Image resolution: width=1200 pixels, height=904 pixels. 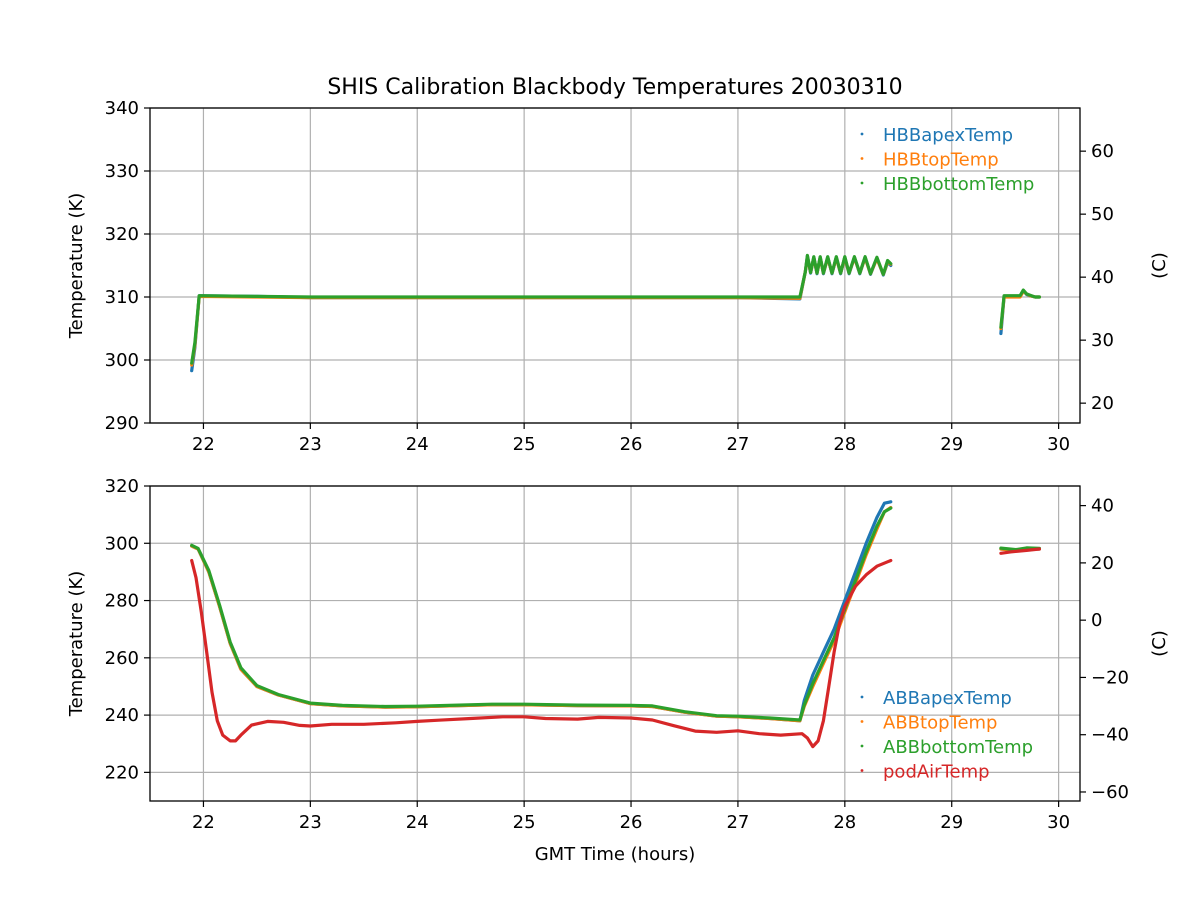 What do you see at coordinates (941, 160) in the screenshot?
I see `legend-label: HBBtopTemp` at bounding box center [941, 160].